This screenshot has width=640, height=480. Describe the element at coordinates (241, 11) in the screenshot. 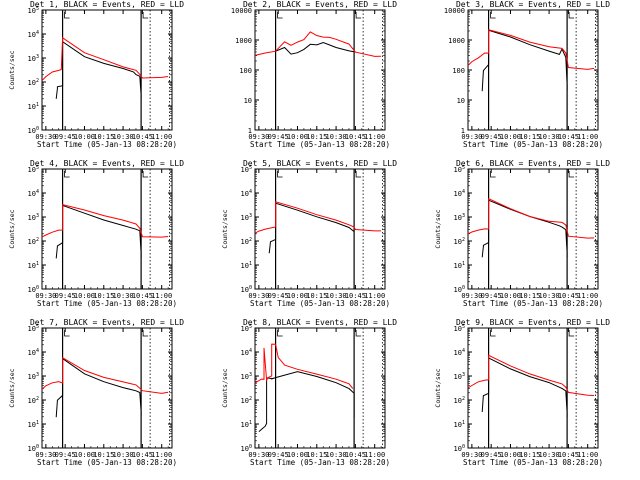

I see `y-tick-label: 10000` at that location.